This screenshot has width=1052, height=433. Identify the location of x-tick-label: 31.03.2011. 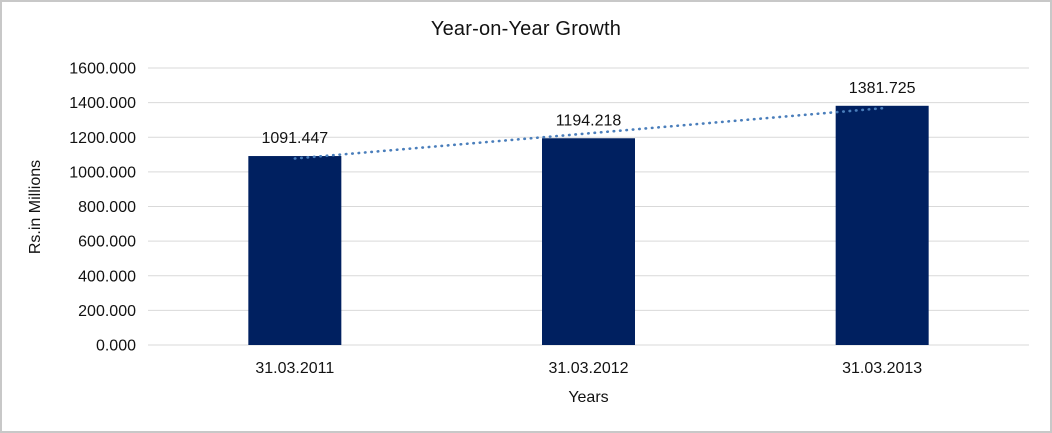
(294, 368).